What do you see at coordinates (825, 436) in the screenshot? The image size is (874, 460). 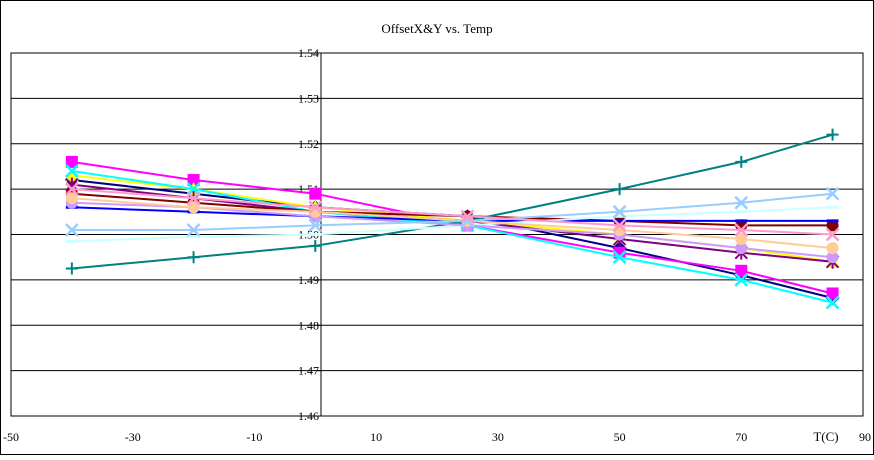 I see `x-axis-label: T(C)` at bounding box center [825, 436].